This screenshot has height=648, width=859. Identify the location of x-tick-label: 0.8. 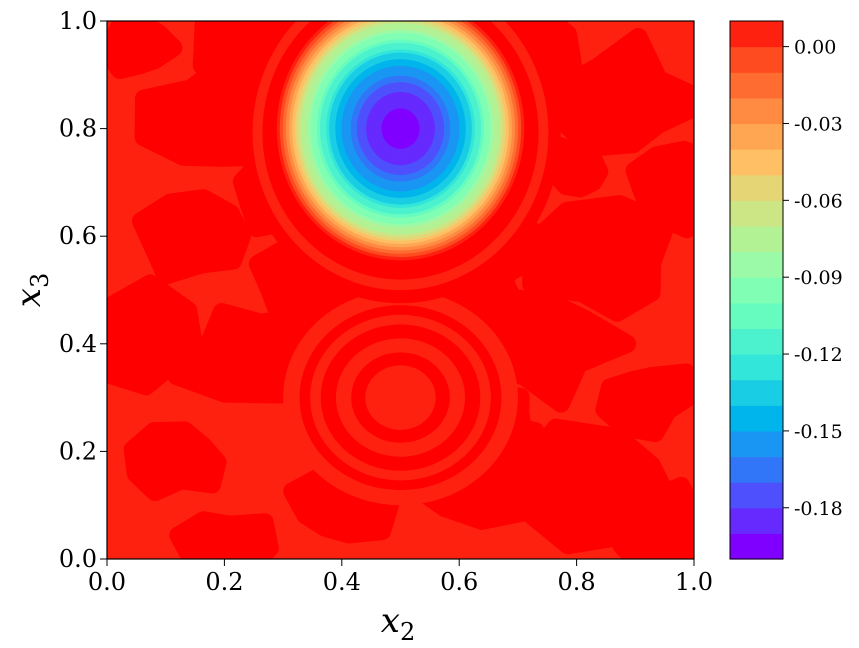
(577, 582).